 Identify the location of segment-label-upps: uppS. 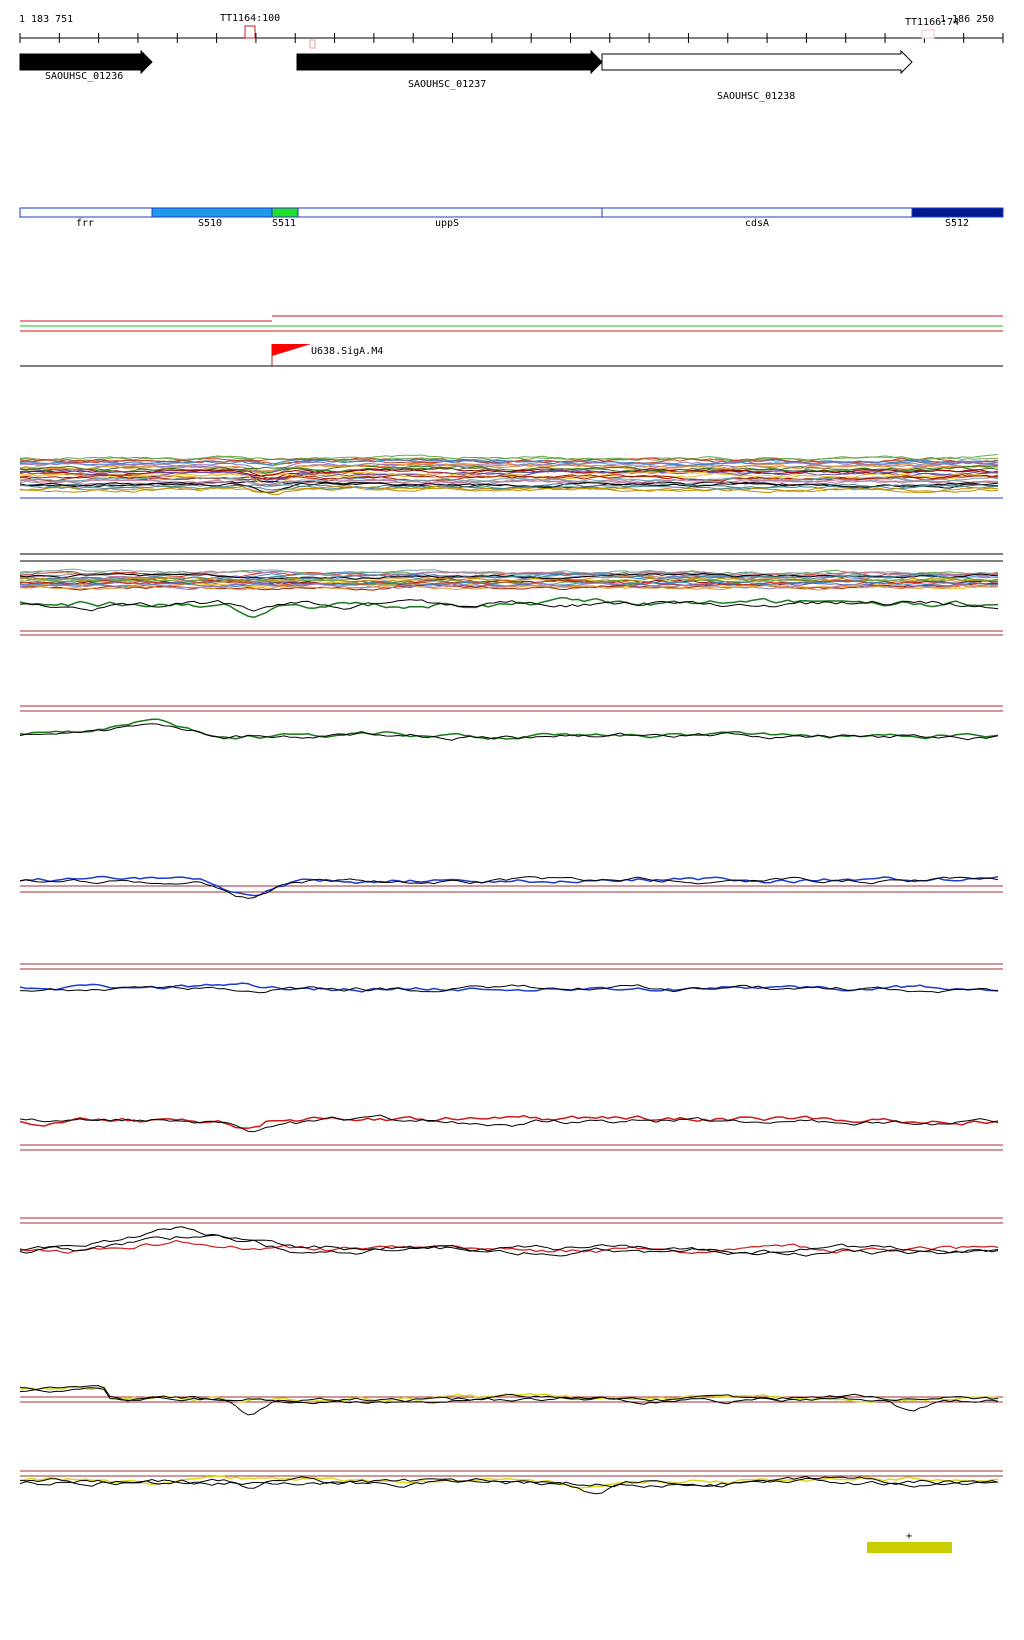
(447, 223).